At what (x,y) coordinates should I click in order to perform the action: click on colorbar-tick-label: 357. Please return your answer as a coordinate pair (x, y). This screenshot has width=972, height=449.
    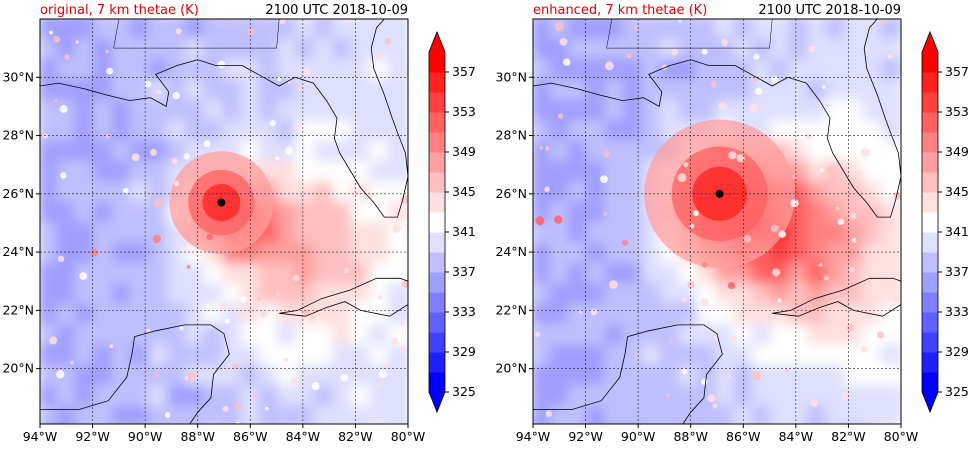
    Looking at the image, I should click on (464, 71).